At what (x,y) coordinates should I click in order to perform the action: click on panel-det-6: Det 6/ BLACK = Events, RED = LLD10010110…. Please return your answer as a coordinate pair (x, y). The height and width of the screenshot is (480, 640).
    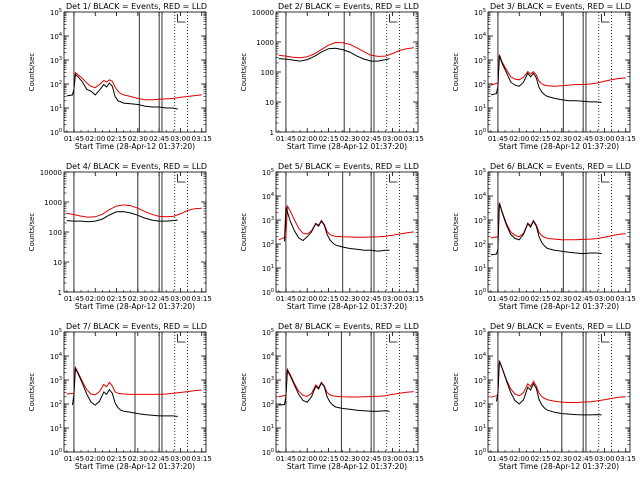
    Looking at the image, I should click on (544, 236).